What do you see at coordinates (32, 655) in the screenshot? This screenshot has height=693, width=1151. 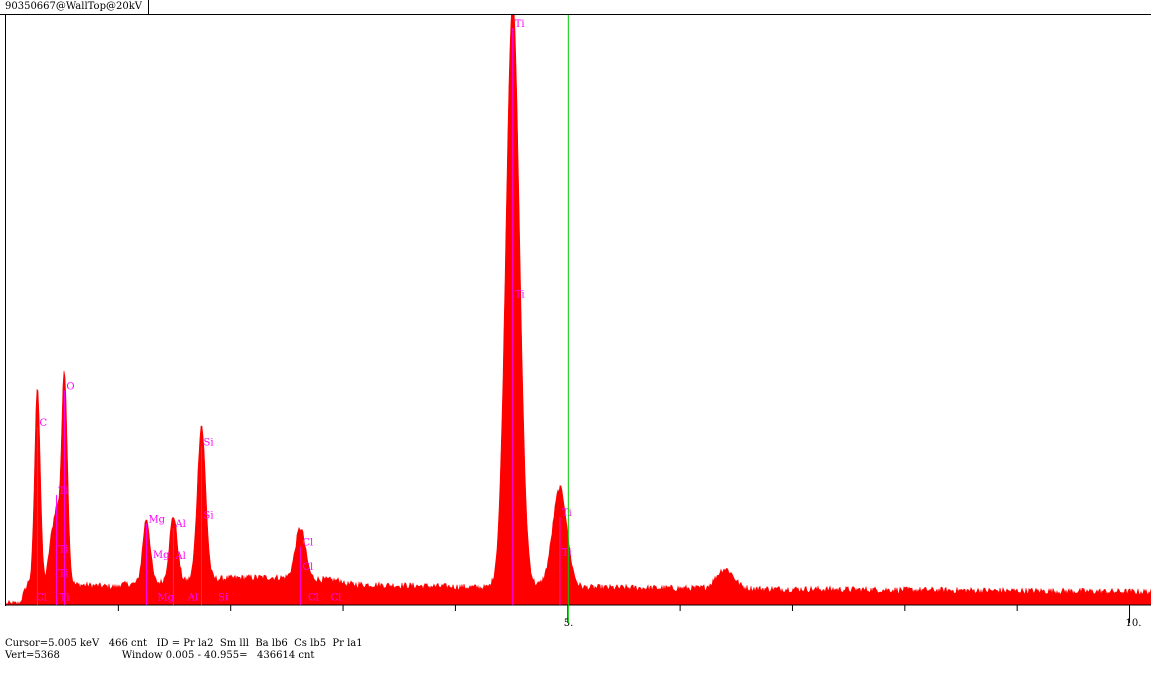 I see `vert-readout: Vert=5368` at bounding box center [32, 655].